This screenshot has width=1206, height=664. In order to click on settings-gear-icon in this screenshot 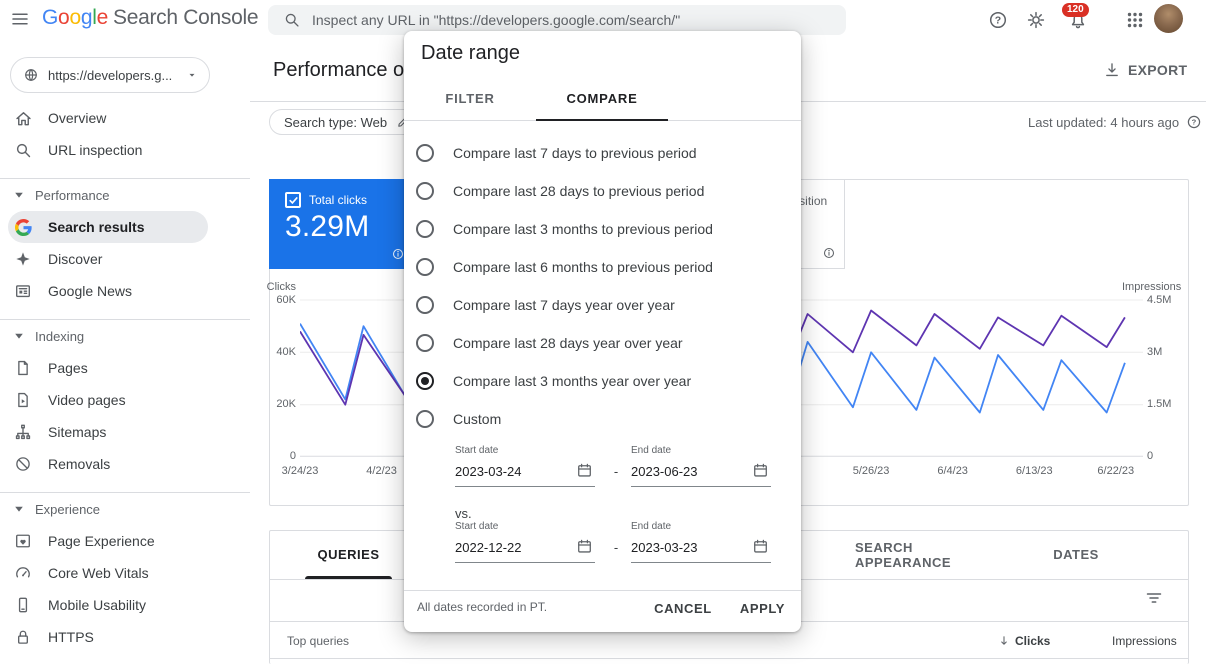, I will do `click(1036, 20)`.